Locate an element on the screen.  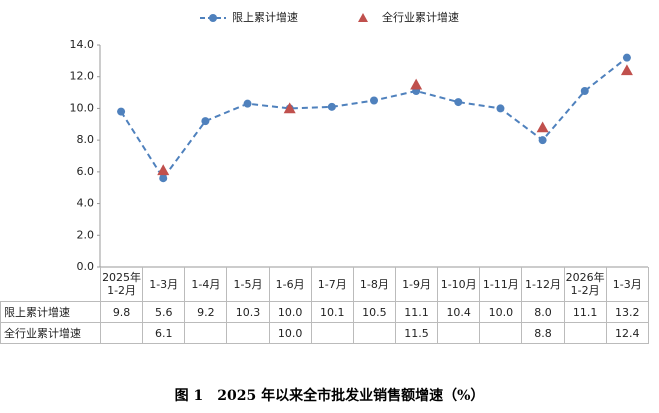
y-tick-label: 14.0 is located at coordinates (82, 44).